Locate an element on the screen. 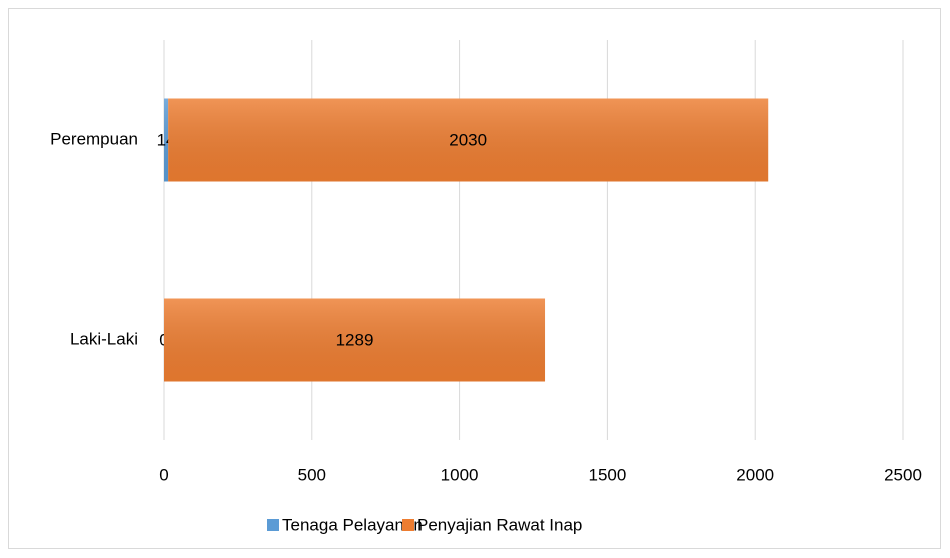  x-tick-label: 2500 is located at coordinates (903, 474).